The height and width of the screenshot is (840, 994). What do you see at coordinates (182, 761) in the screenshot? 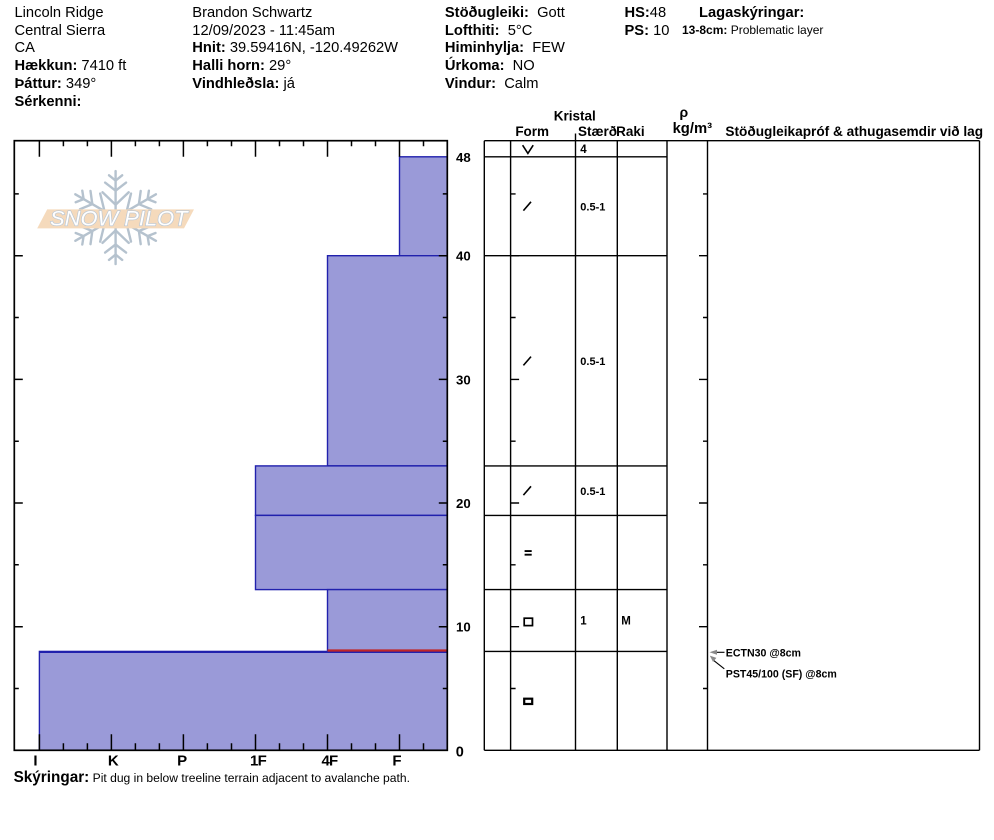
I see `svg-text: P` at bounding box center [182, 761].